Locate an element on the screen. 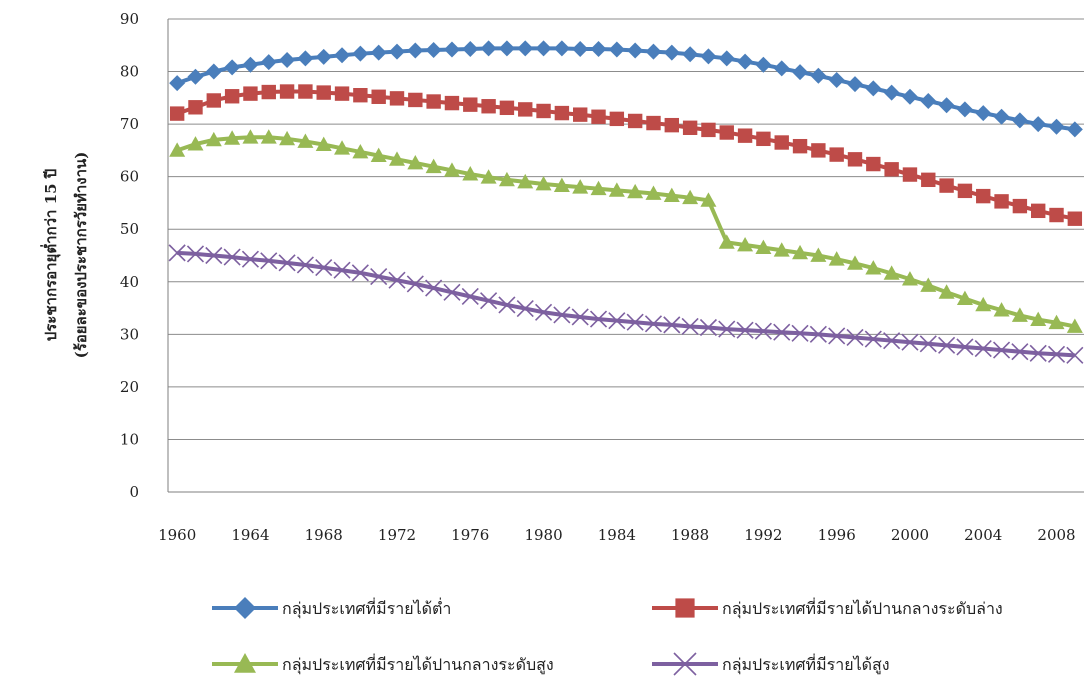  x-tick-label: 1960 is located at coordinates (177, 535).